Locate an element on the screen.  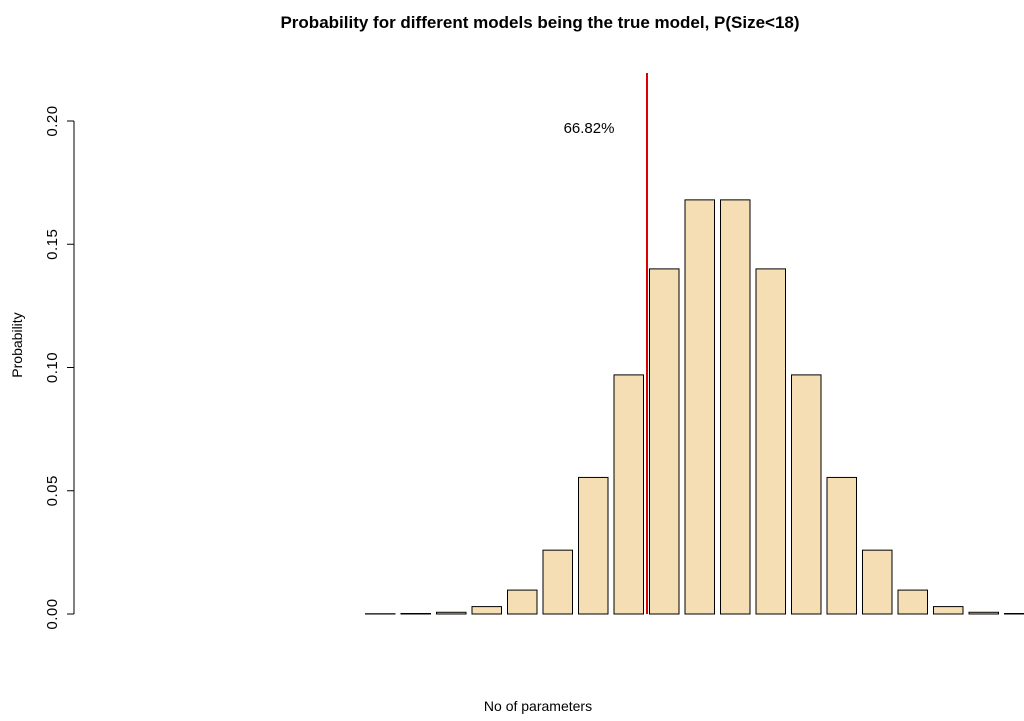
y-tick-label: 0.20 is located at coordinates (52, 120).